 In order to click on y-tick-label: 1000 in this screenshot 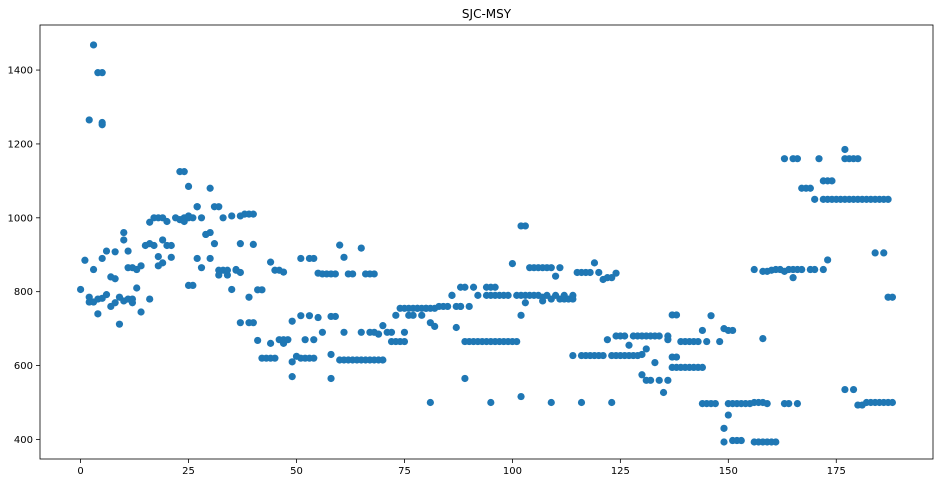, I will do `click(20, 218)`.